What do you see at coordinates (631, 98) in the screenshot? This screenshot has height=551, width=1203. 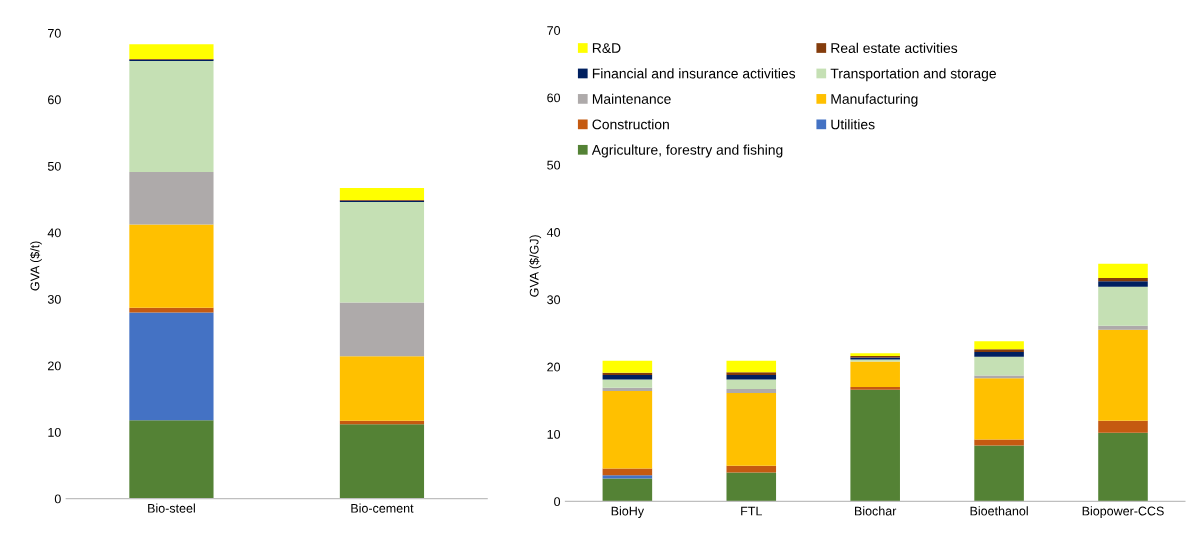 I see `legend-label: Maintenance` at bounding box center [631, 98].